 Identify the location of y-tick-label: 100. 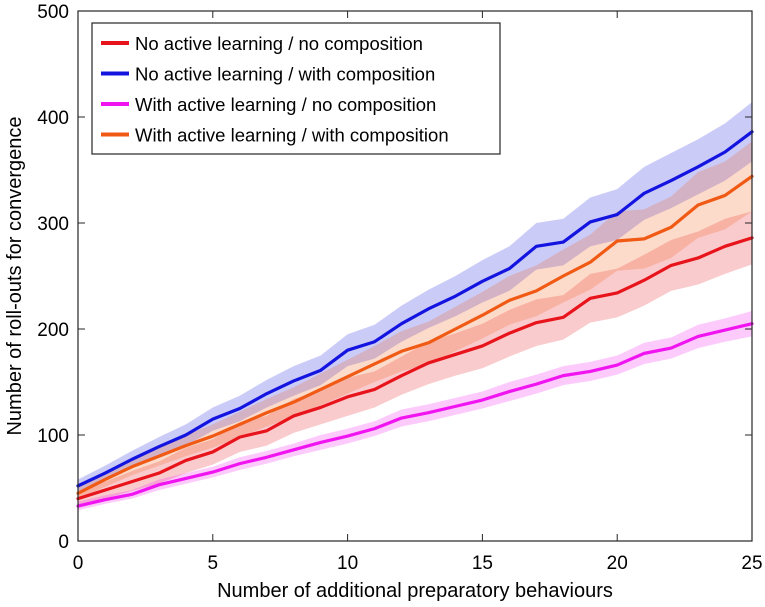
(53, 436).